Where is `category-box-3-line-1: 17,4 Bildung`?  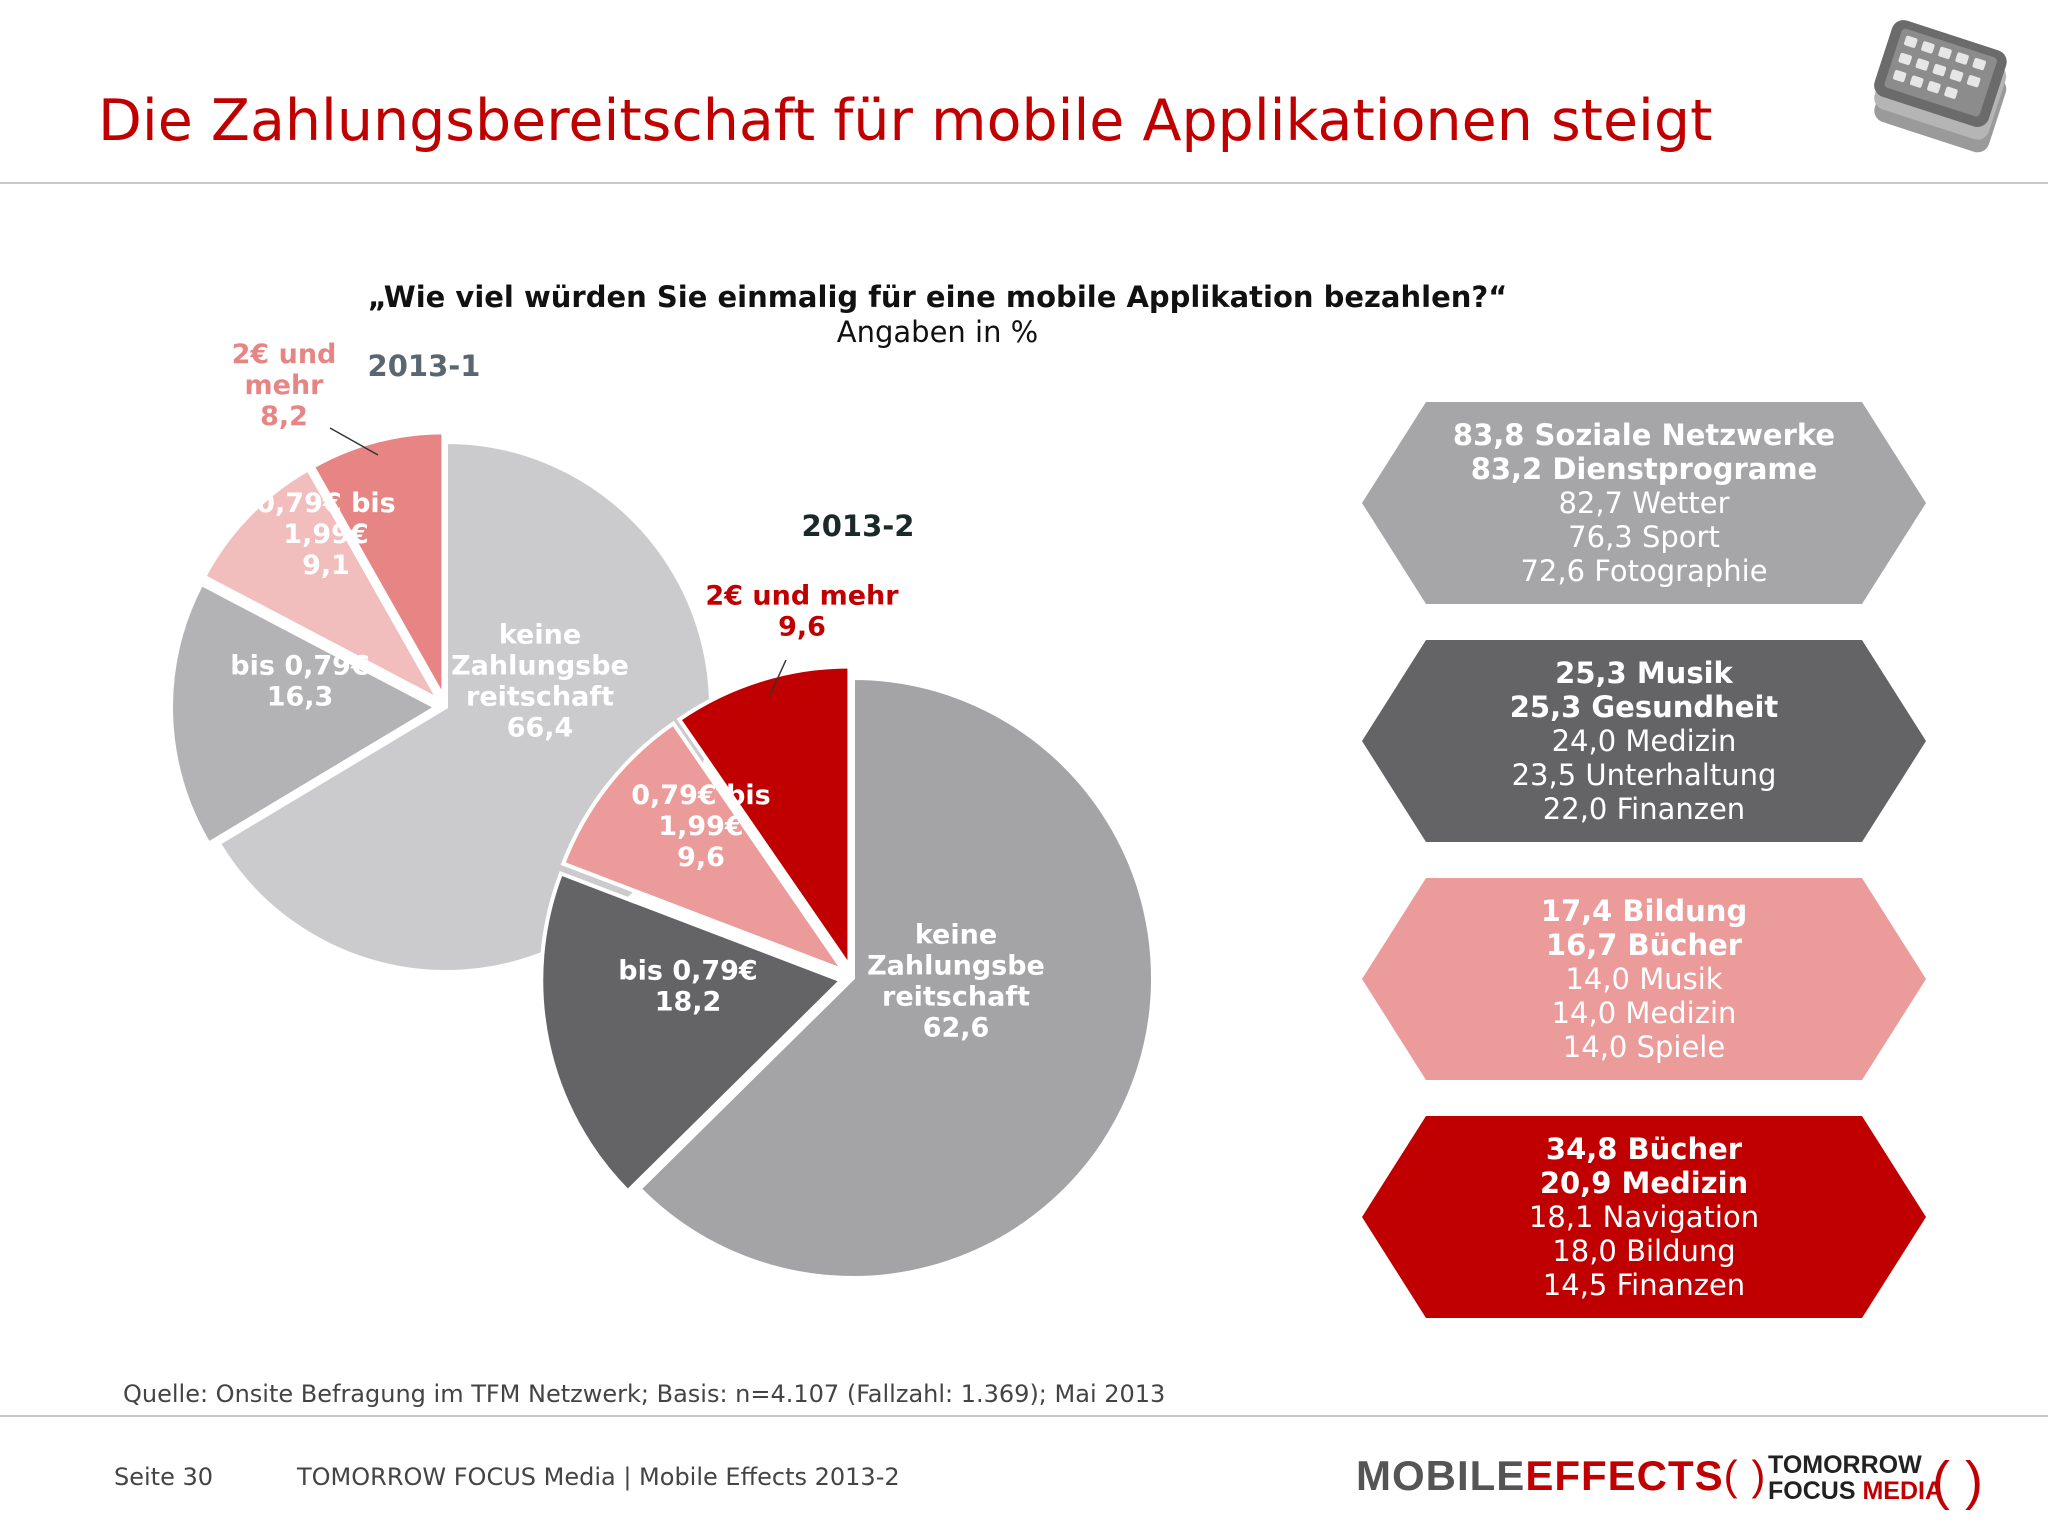 category-box-3-line-1: 17,4 Bildung is located at coordinates (1644, 911).